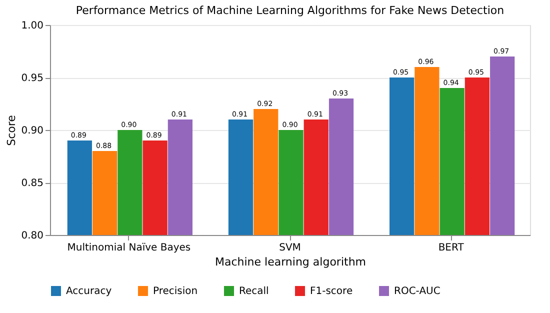  What do you see at coordinates (290, 248) in the screenshot?
I see `x-tick-label: SVM` at bounding box center [290, 248].